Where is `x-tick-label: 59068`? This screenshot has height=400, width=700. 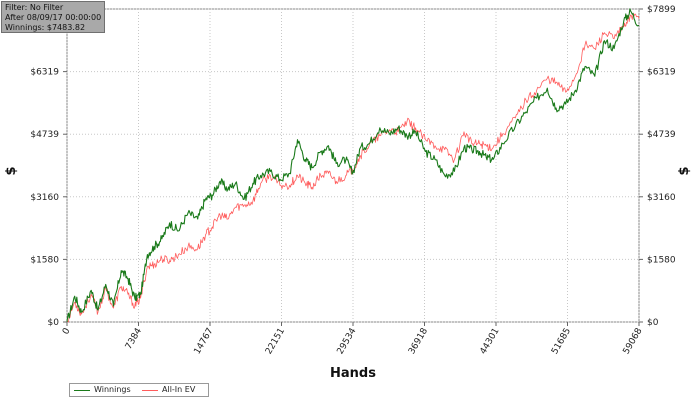 x-tick-label: 59068 is located at coordinates (633, 341).